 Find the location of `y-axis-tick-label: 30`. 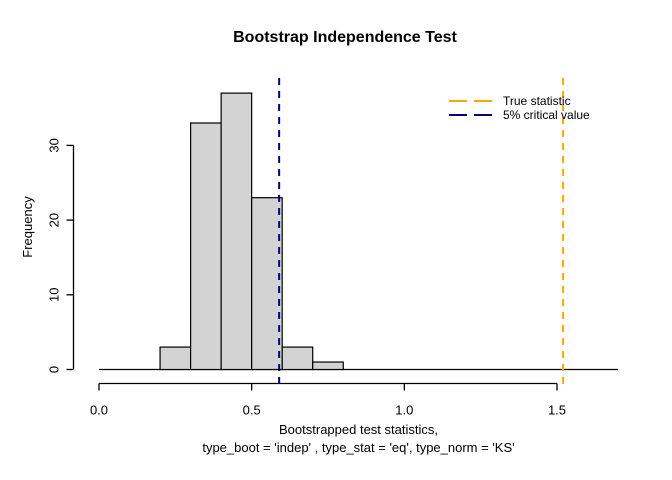

y-axis-tick-label: 30 is located at coordinates (54, 145).